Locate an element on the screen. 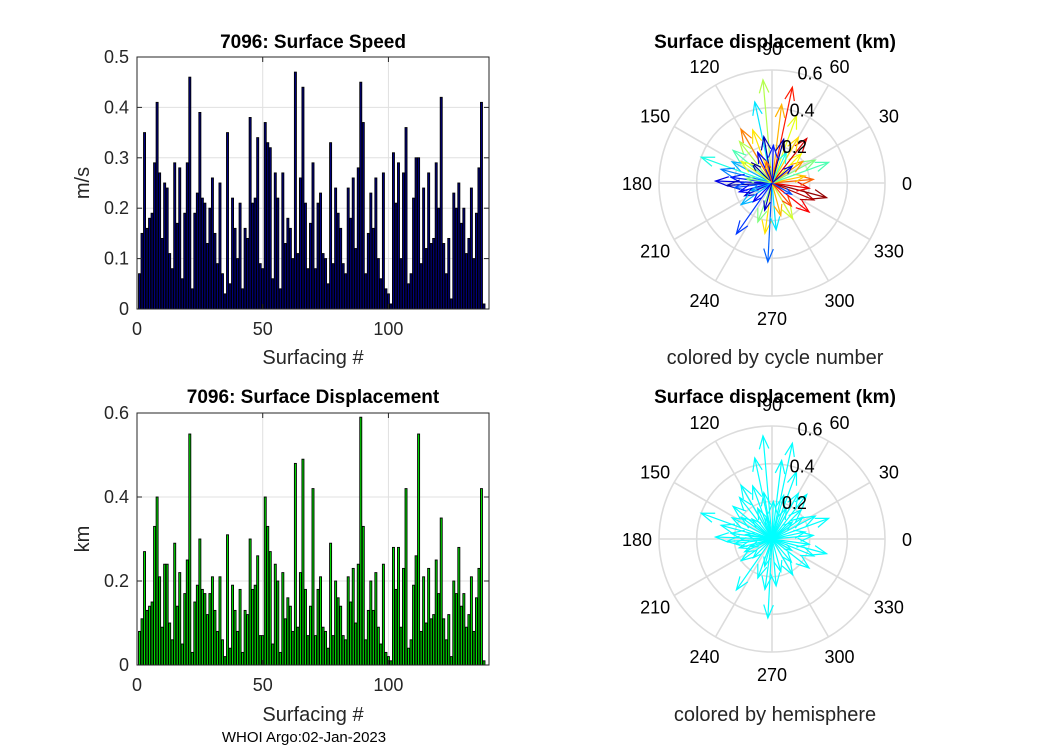 Image resolution: width=1050 pixels, height=750 pixels. x-axis-label: Surfacing # is located at coordinates (313, 715).